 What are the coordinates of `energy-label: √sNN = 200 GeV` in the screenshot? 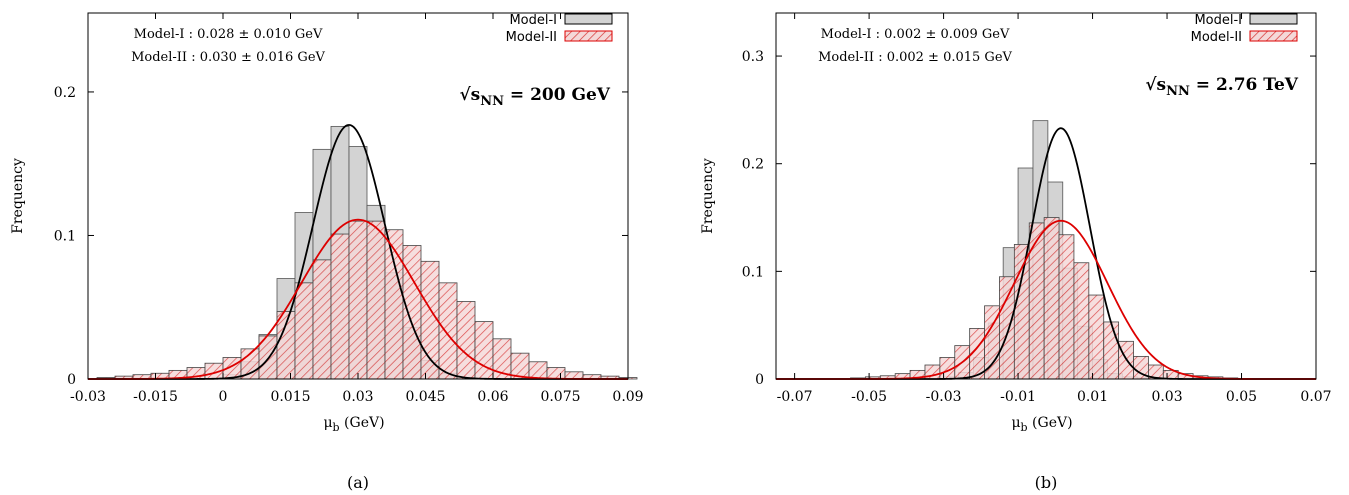 It's located at (534, 97).